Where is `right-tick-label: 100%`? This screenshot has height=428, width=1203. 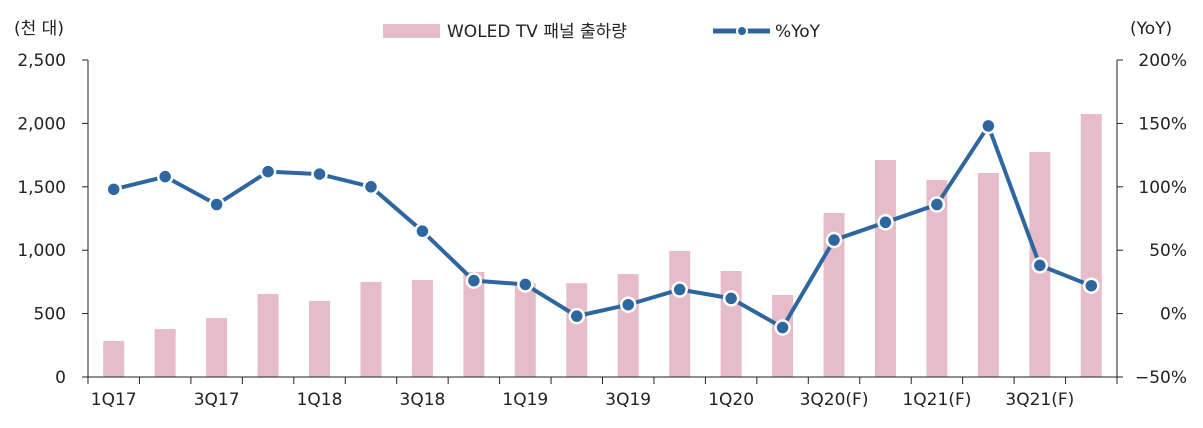
right-tick-label: 100% is located at coordinates (1162, 188).